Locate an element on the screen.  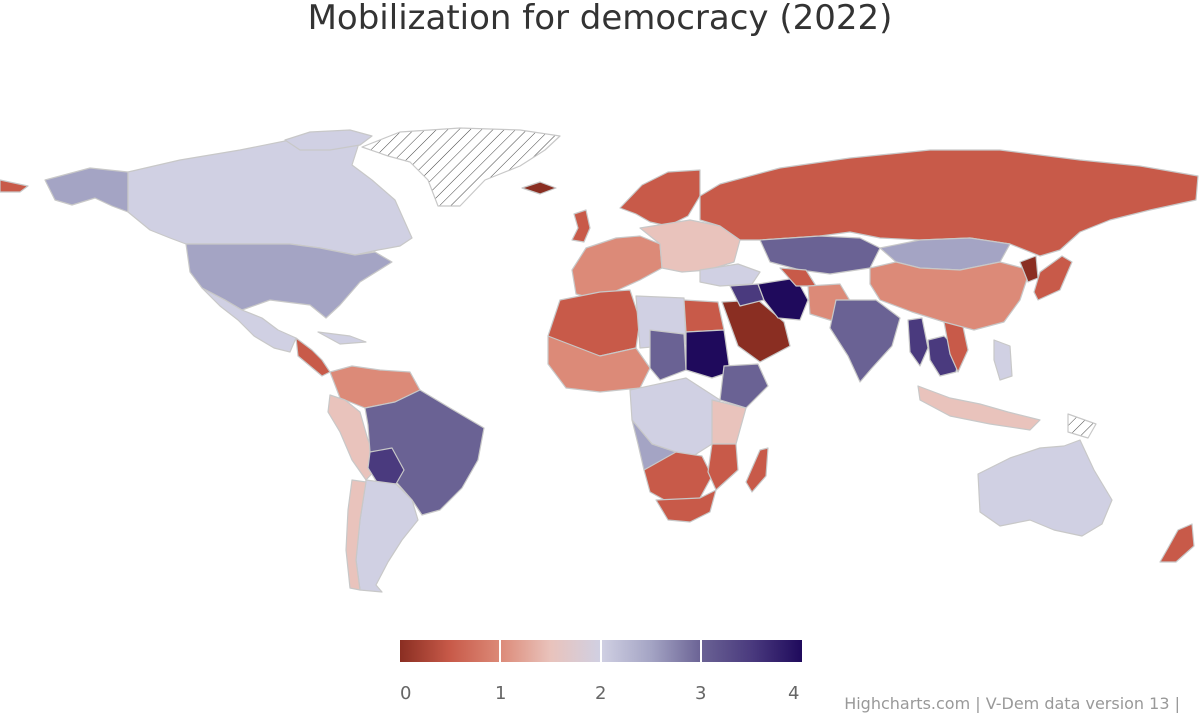
region-south-africa is located at coordinates (686, 506).